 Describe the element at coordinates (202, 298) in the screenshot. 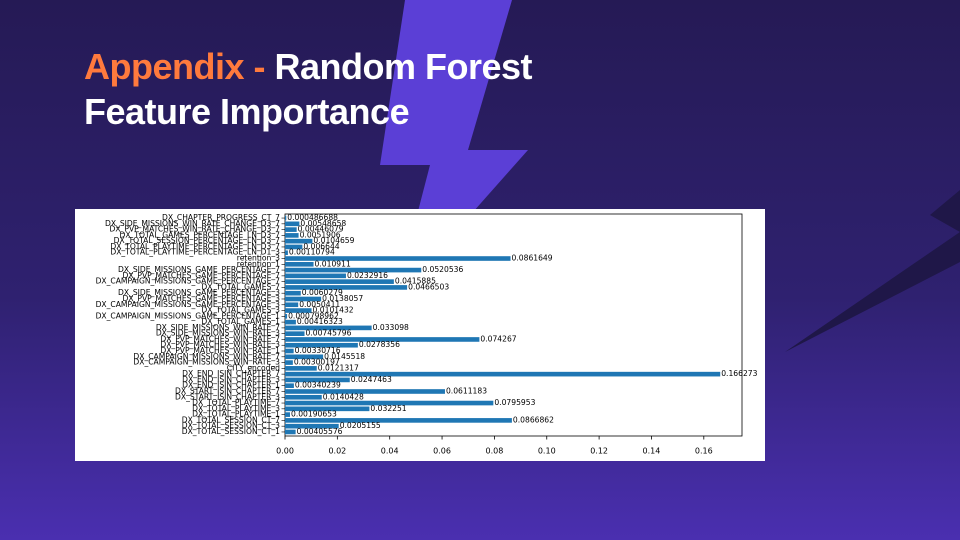

I see `y-tick-label: DX_PVP_MATCHES_GAME_PERCENTAGE_3` at that location.